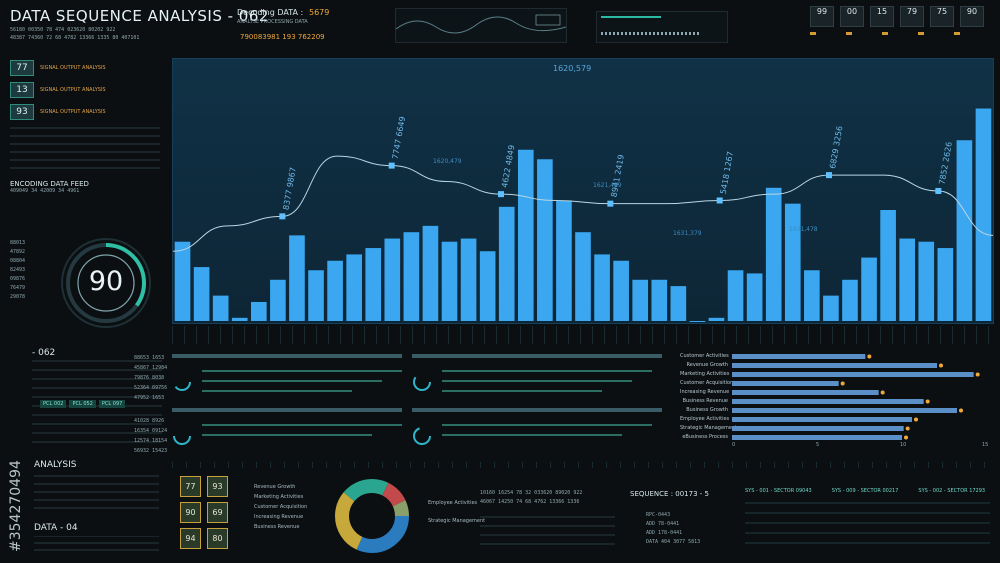  What do you see at coordinates (190, 538) in the screenshot?
I see `mini-block: 94` at bounding box center [190, 538].